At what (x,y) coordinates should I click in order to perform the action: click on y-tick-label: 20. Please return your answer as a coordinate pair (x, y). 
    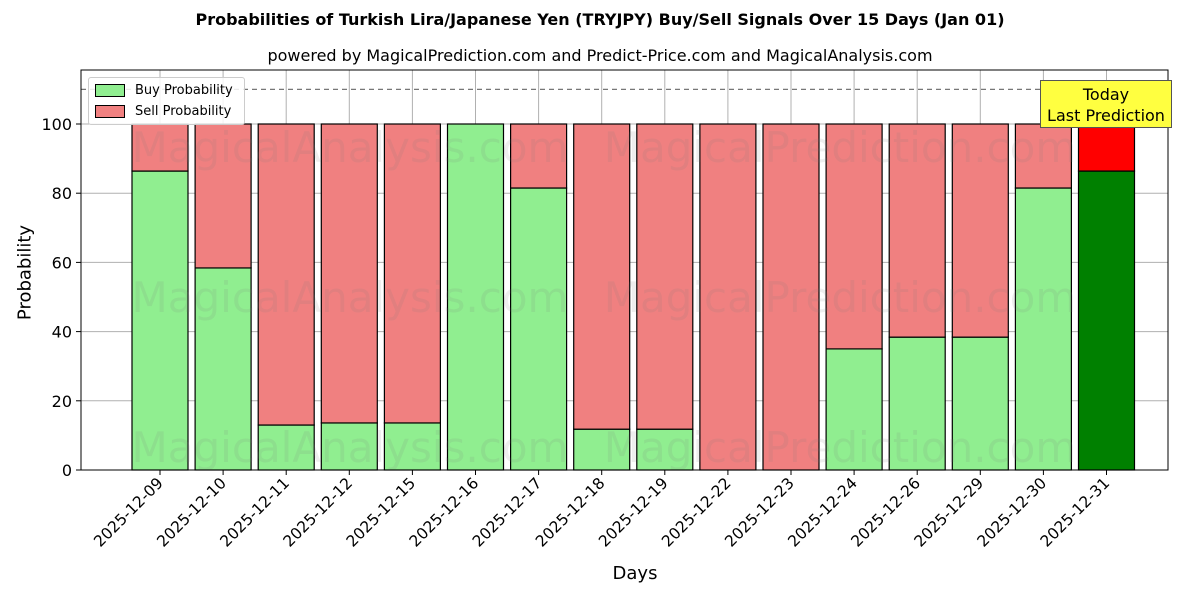
    Looking at the image, I should click on (62, 401).